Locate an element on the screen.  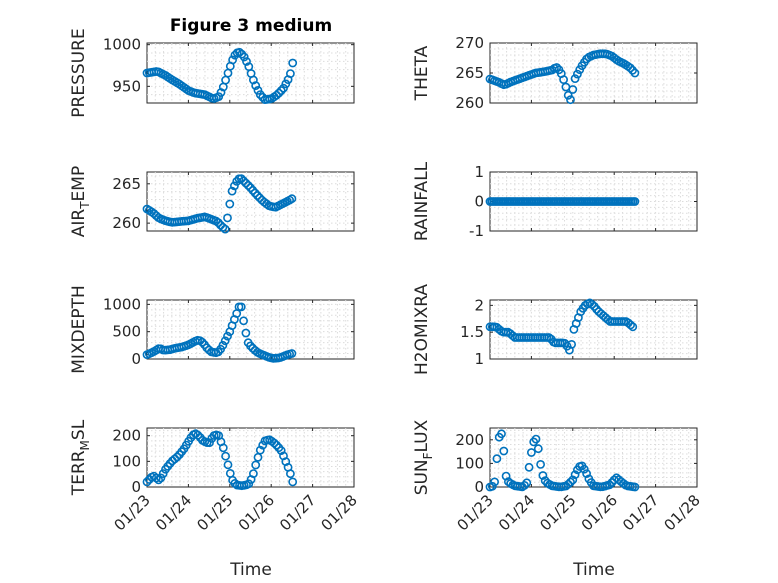
y-axis-label: THETA is located at coordinates (422, 73).